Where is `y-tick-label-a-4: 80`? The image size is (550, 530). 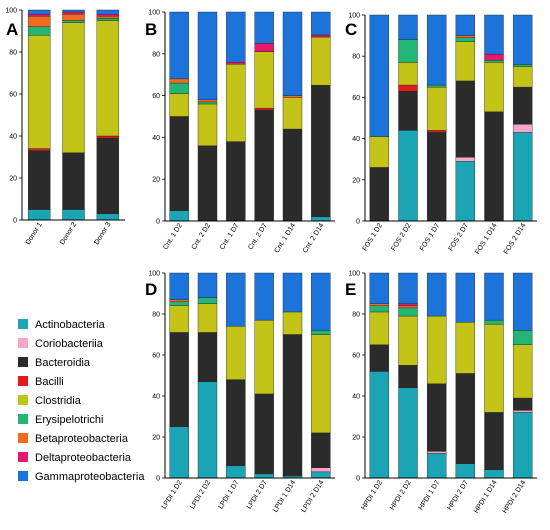 y-tick-label-a-4: 80 is located at coordinates (13, 53).